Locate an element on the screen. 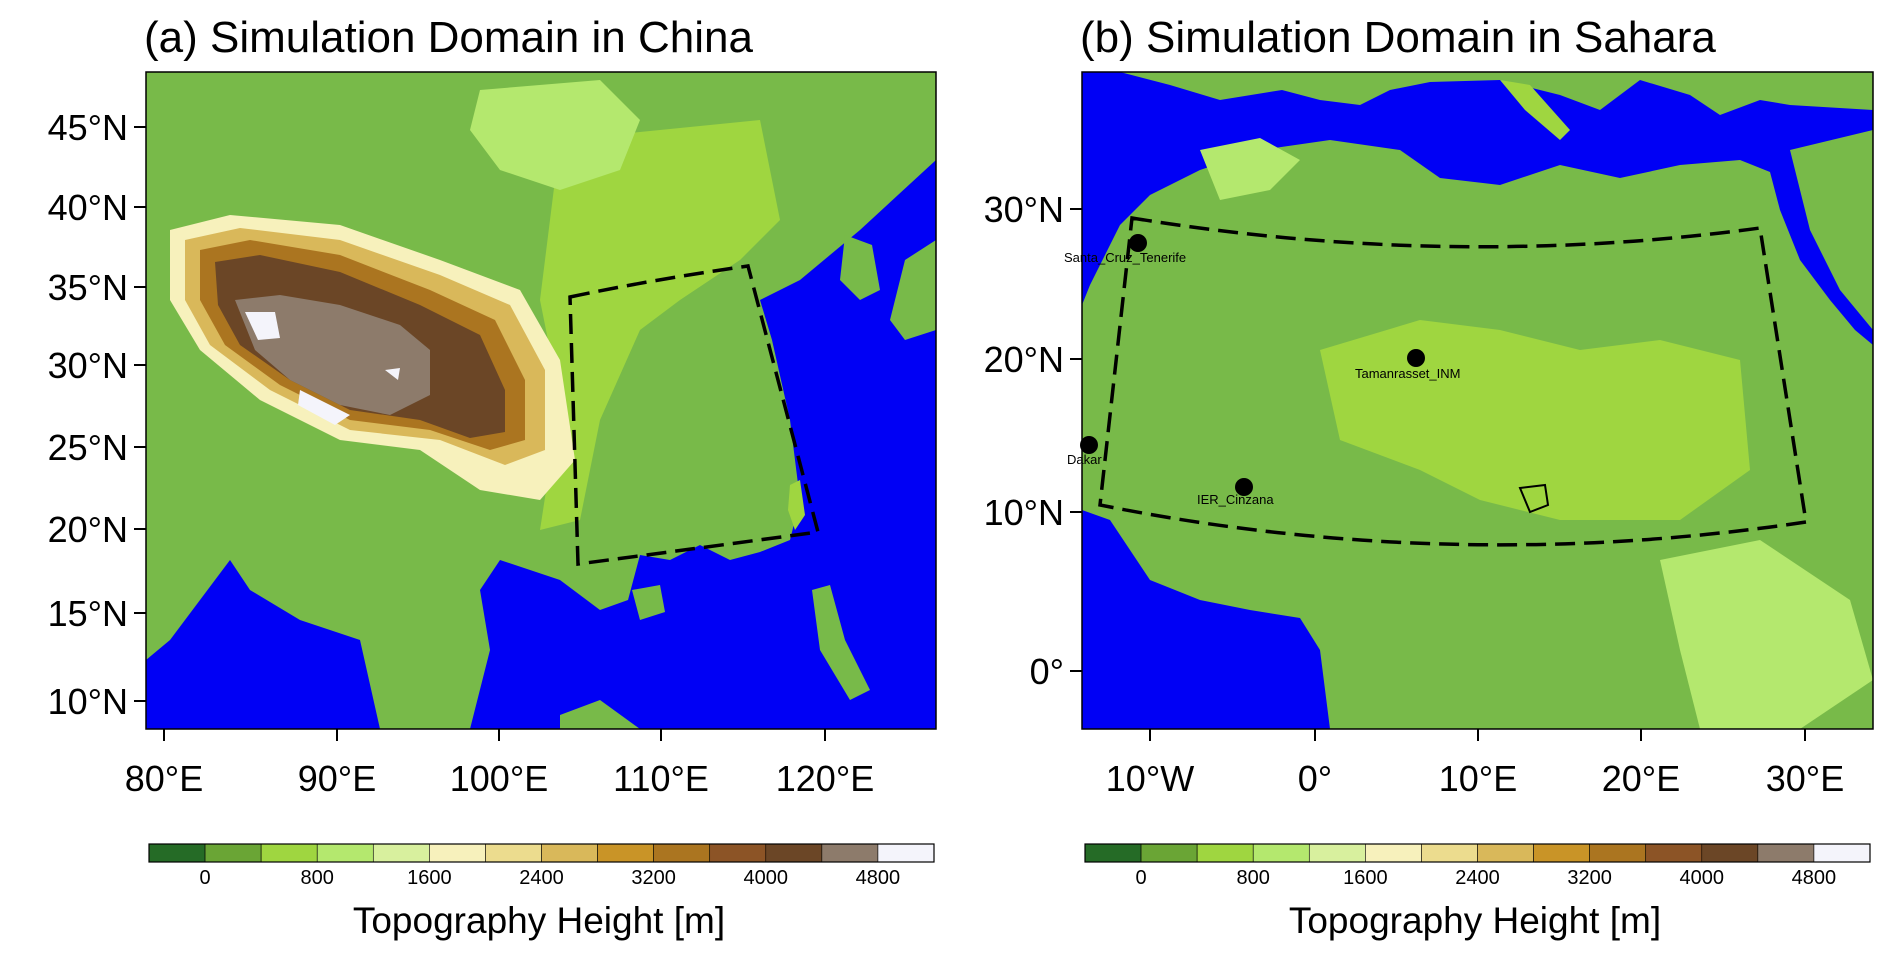  domain-box-b is located at coordinates (1453, 381).